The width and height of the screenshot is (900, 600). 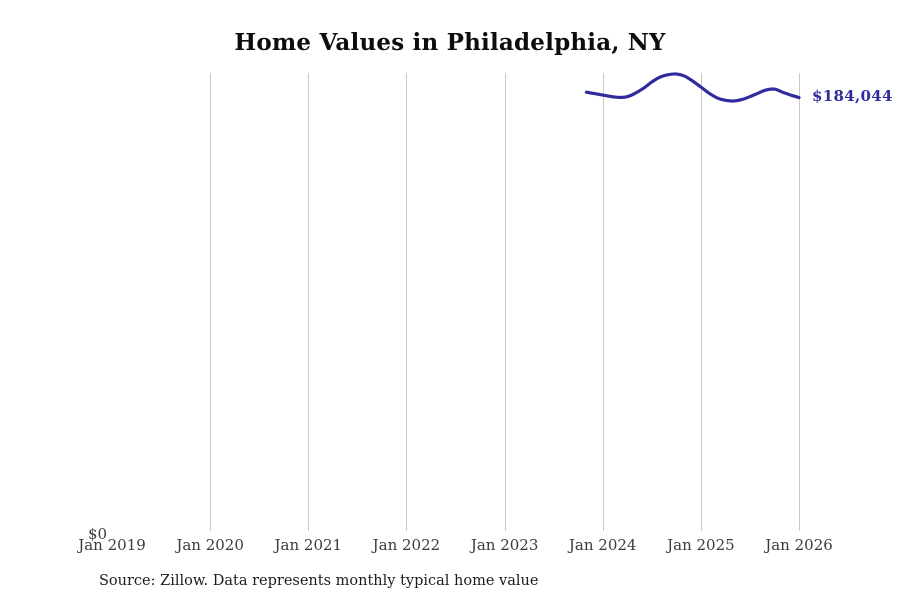 I want to click on x-tick-label: Jan 2021, so click(x=308, y=545).